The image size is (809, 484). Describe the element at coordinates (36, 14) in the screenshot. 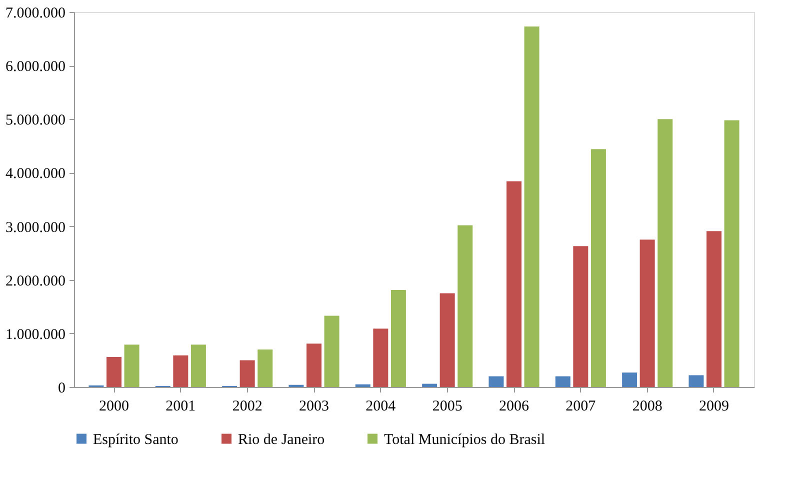

I see `y-tick-label: 7.000.000` at that location.